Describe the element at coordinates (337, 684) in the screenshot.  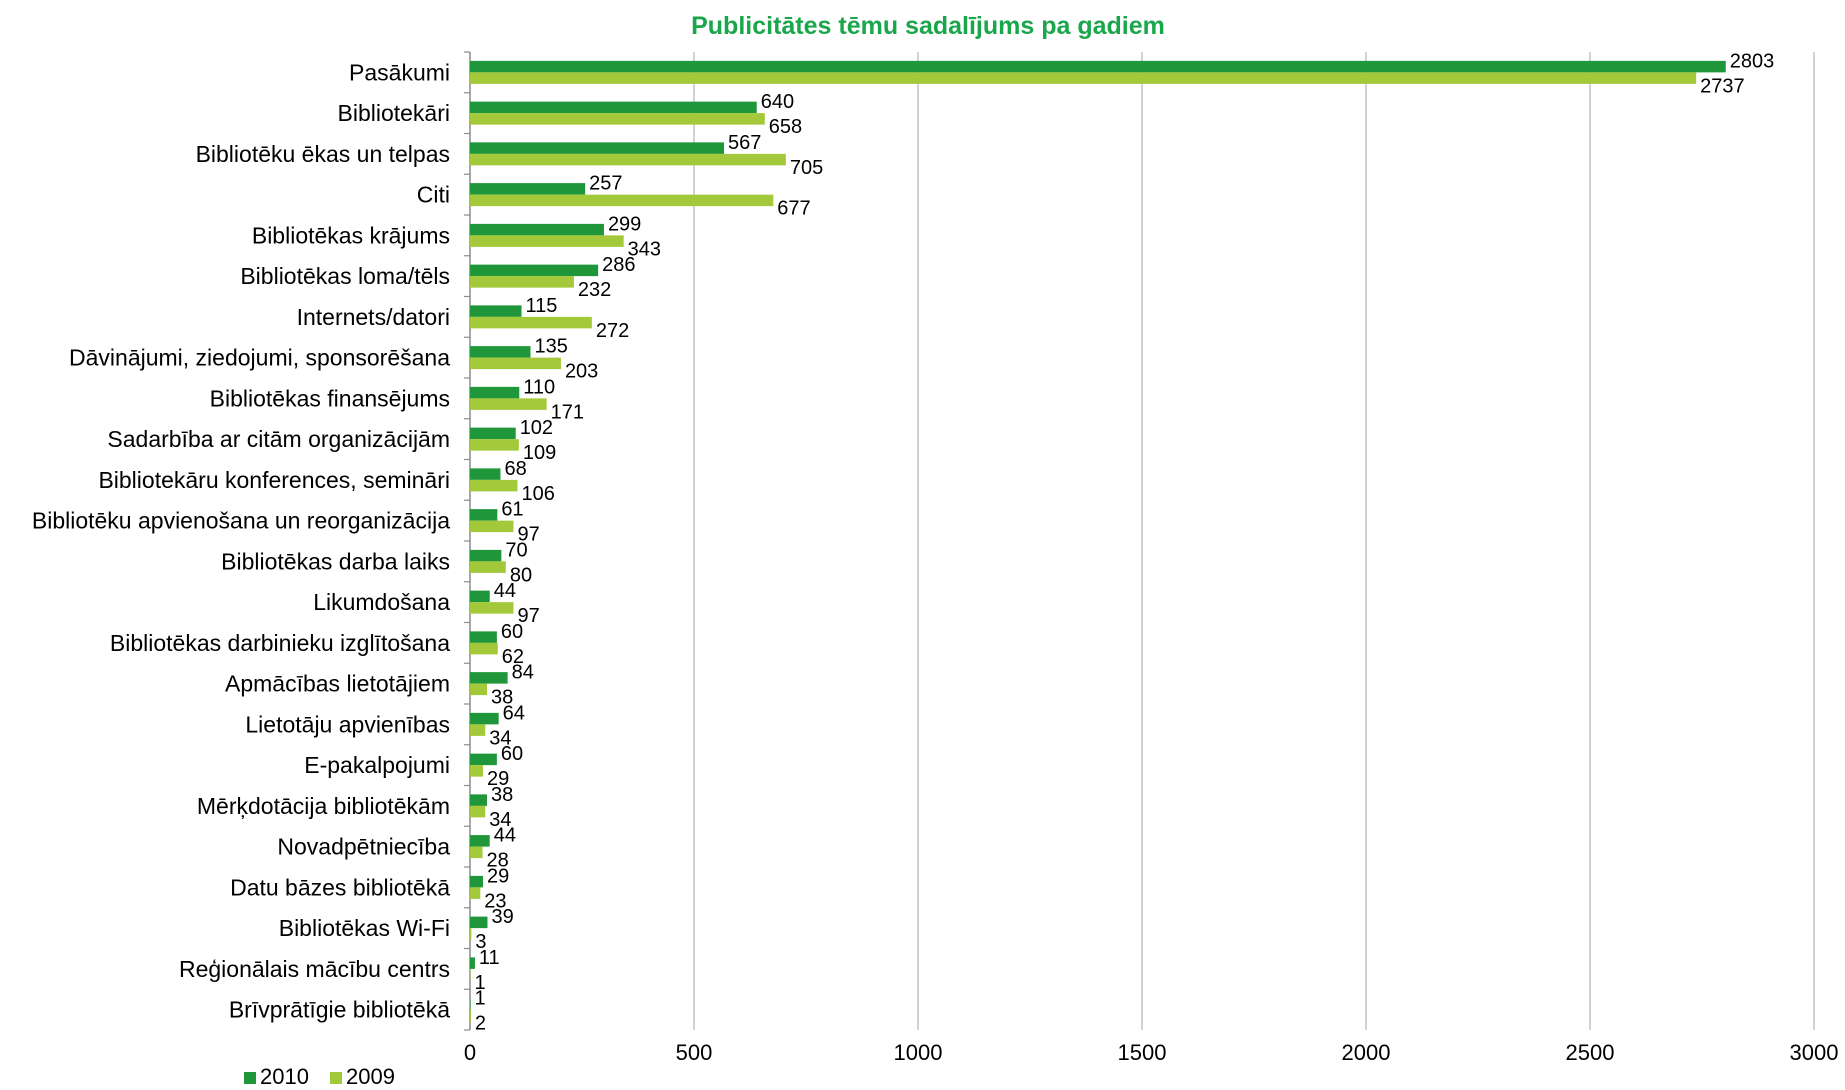
I see `category-label: Apmācības lietotājiem` at that location.